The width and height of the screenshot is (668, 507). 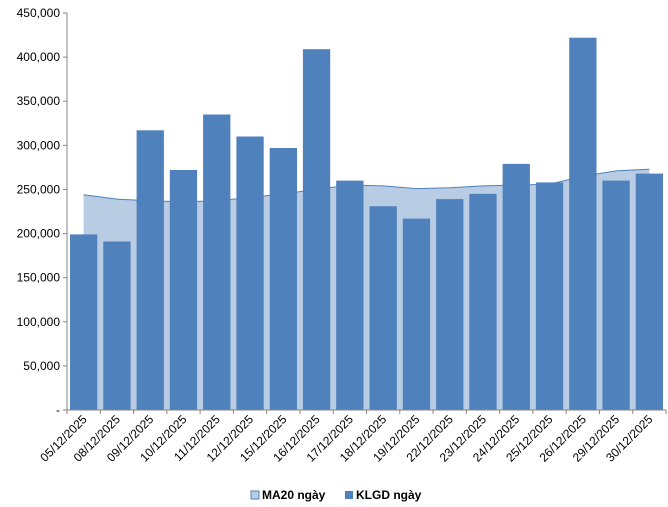 I want to click on y-tick-label: 250,000, so click(x=39, y=189).